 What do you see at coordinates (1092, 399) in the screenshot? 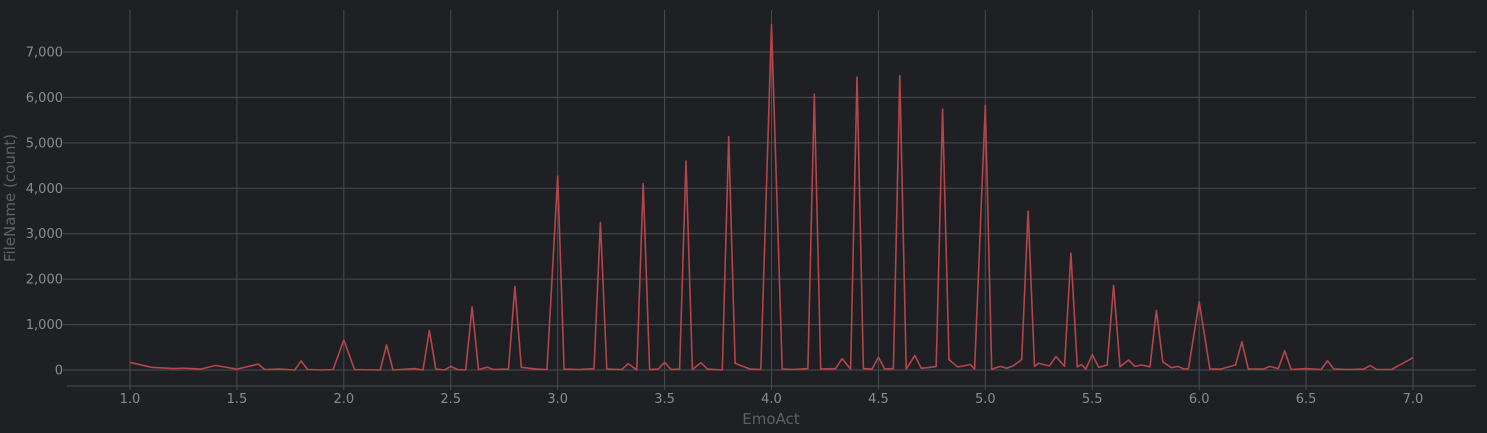
I see `x-tick-label: 5.5` at bounding box center [1092, 399].